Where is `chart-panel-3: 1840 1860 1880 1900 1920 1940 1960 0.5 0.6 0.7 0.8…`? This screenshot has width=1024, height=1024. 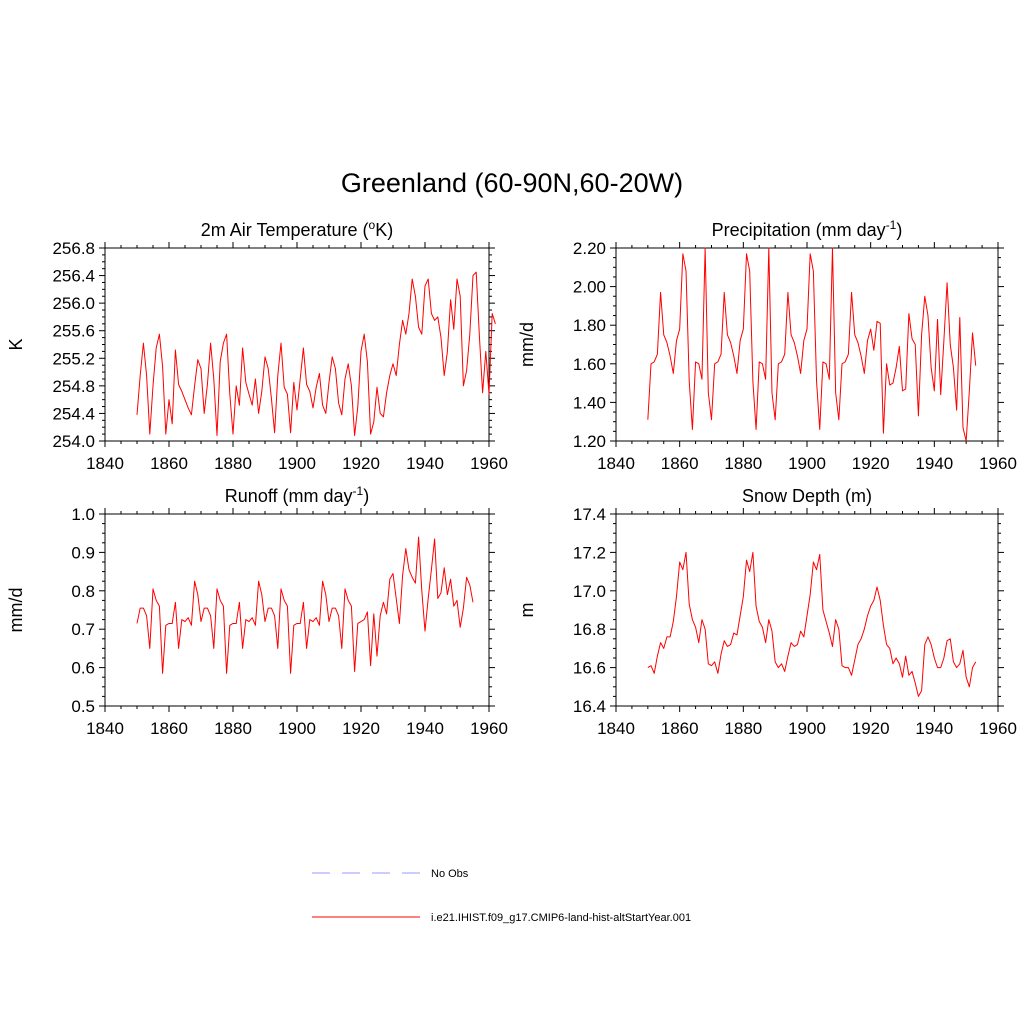
chart-panel-3: 1840 1860 1880 1900 1920 1940 1960 0.5 0.6 0.7 0.8… is located at coordinates (257, 611).